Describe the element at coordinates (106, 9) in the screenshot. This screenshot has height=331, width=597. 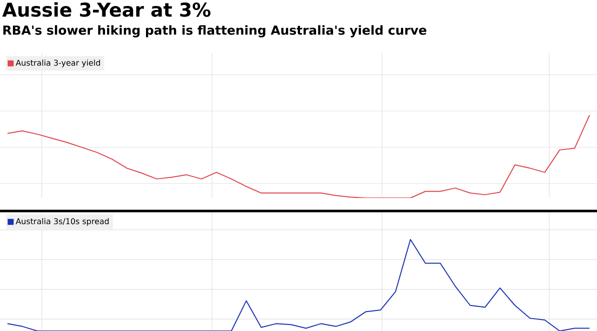
I see `chart-title: Aussie 3-Year at 3%` at that location.